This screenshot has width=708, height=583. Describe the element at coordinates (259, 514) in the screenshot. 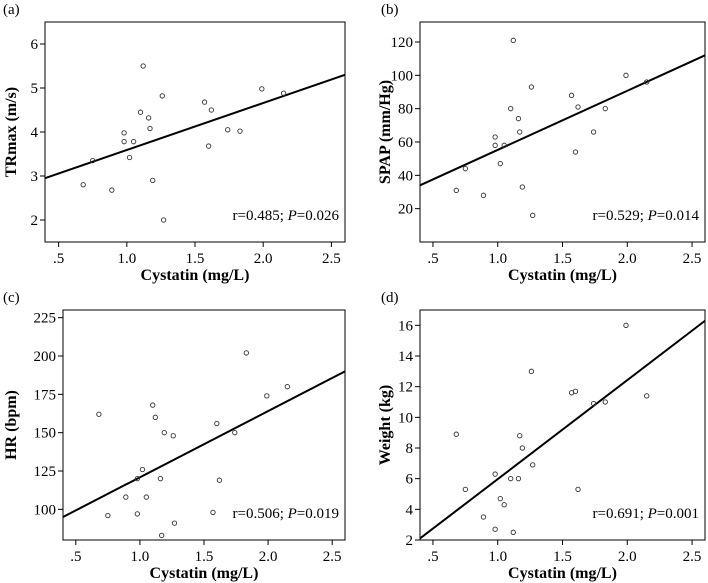

I see `correlation-r: r=0.506;` at that location.